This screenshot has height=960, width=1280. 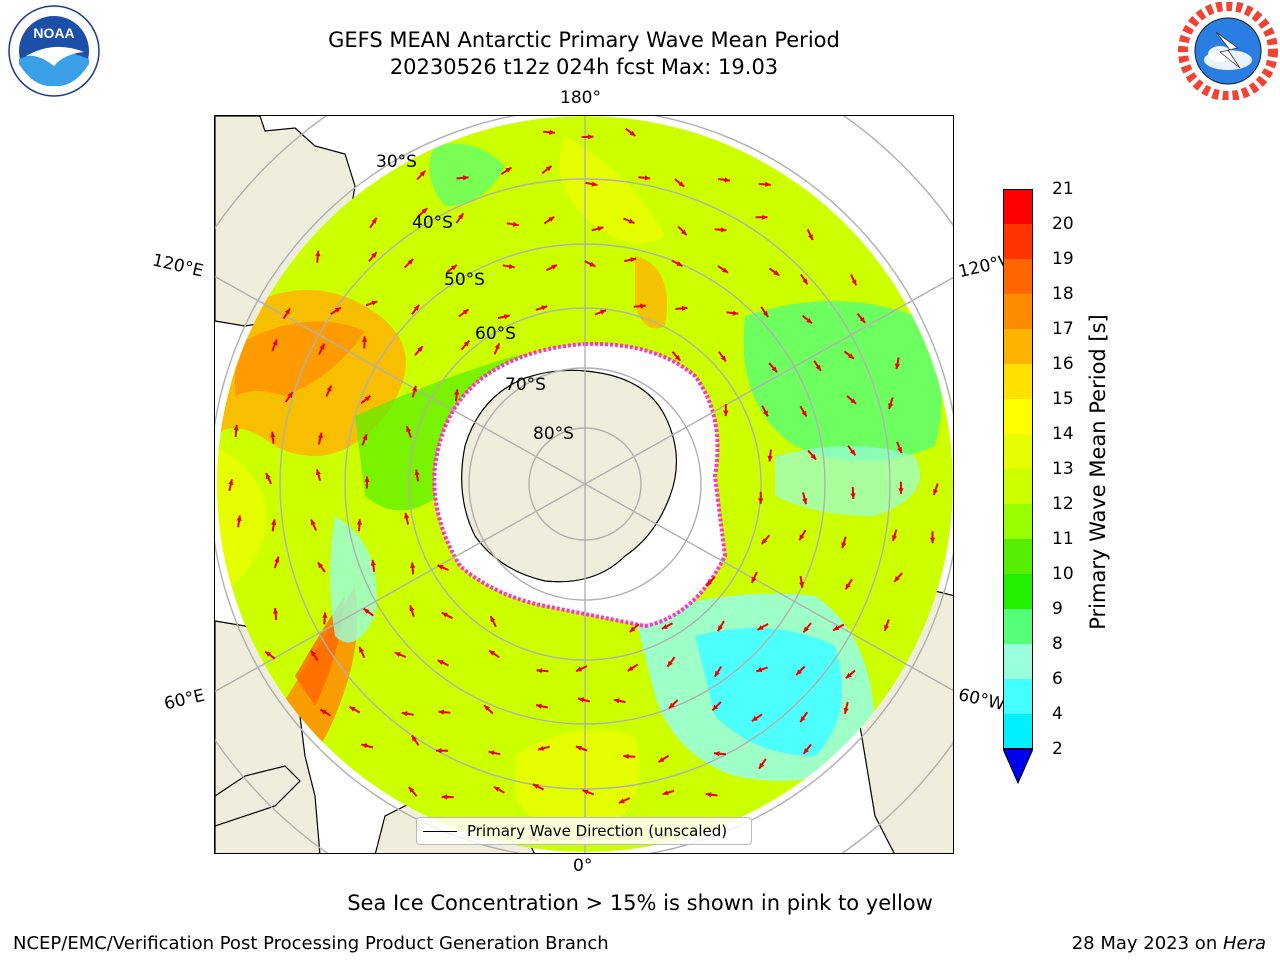 What do you see at coordinates (440, 831) in the screenshot?
I see `legend-line-sample` at bounding box center [440, 831].